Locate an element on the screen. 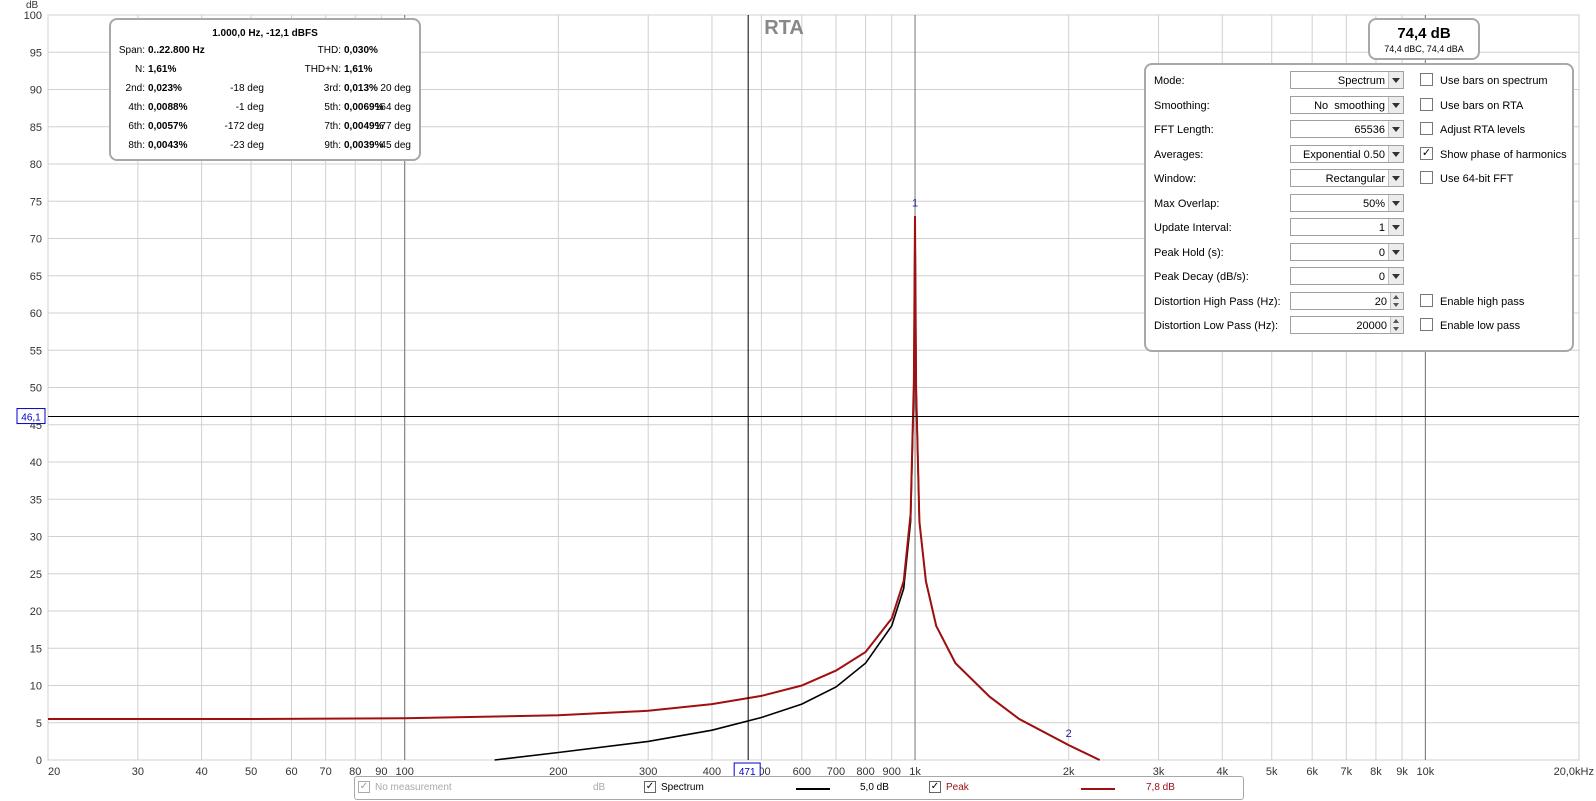  peak-markers: 12 is located at coordinates (992, 469).